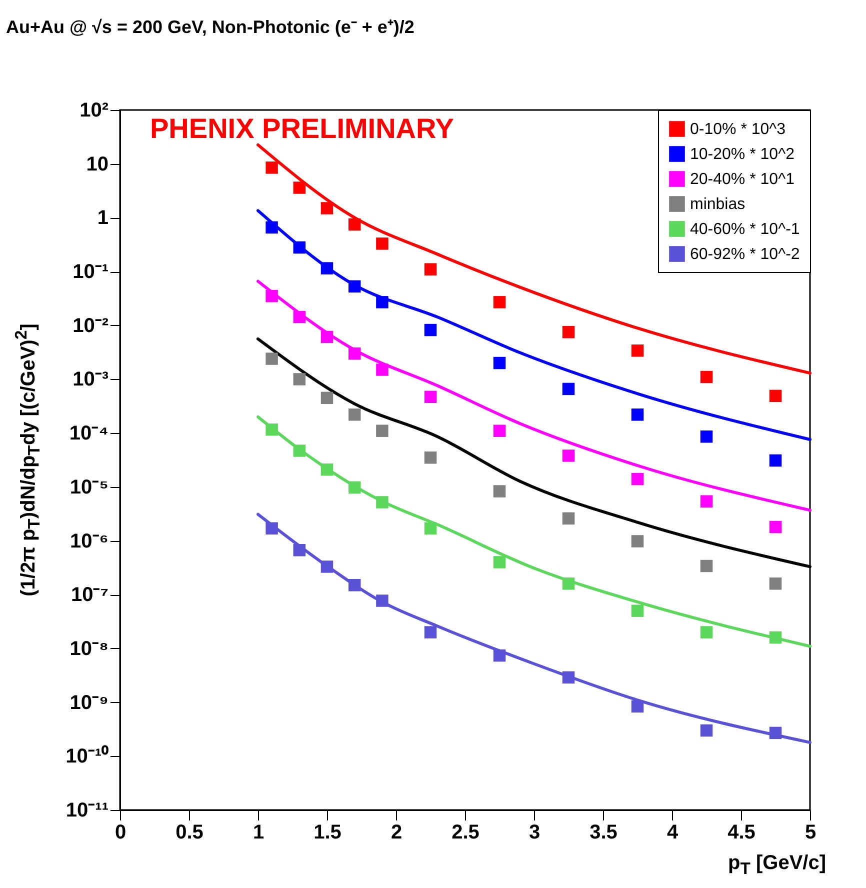  What do you see at coordinates (742, 154) in the screenshot?
I see `legend-label: 10-20% * 10^2` at bounding box center [742, 154].